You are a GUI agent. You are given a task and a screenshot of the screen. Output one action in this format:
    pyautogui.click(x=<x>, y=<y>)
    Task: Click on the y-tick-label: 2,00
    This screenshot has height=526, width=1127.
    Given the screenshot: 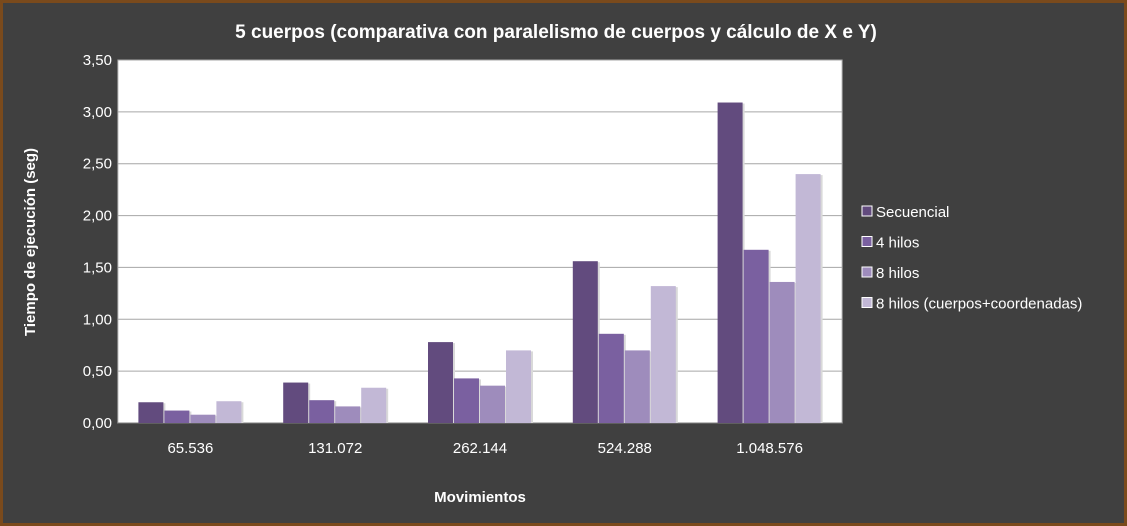 What is the action you would take?
    pyautogui.click(x=97, y=216)
    